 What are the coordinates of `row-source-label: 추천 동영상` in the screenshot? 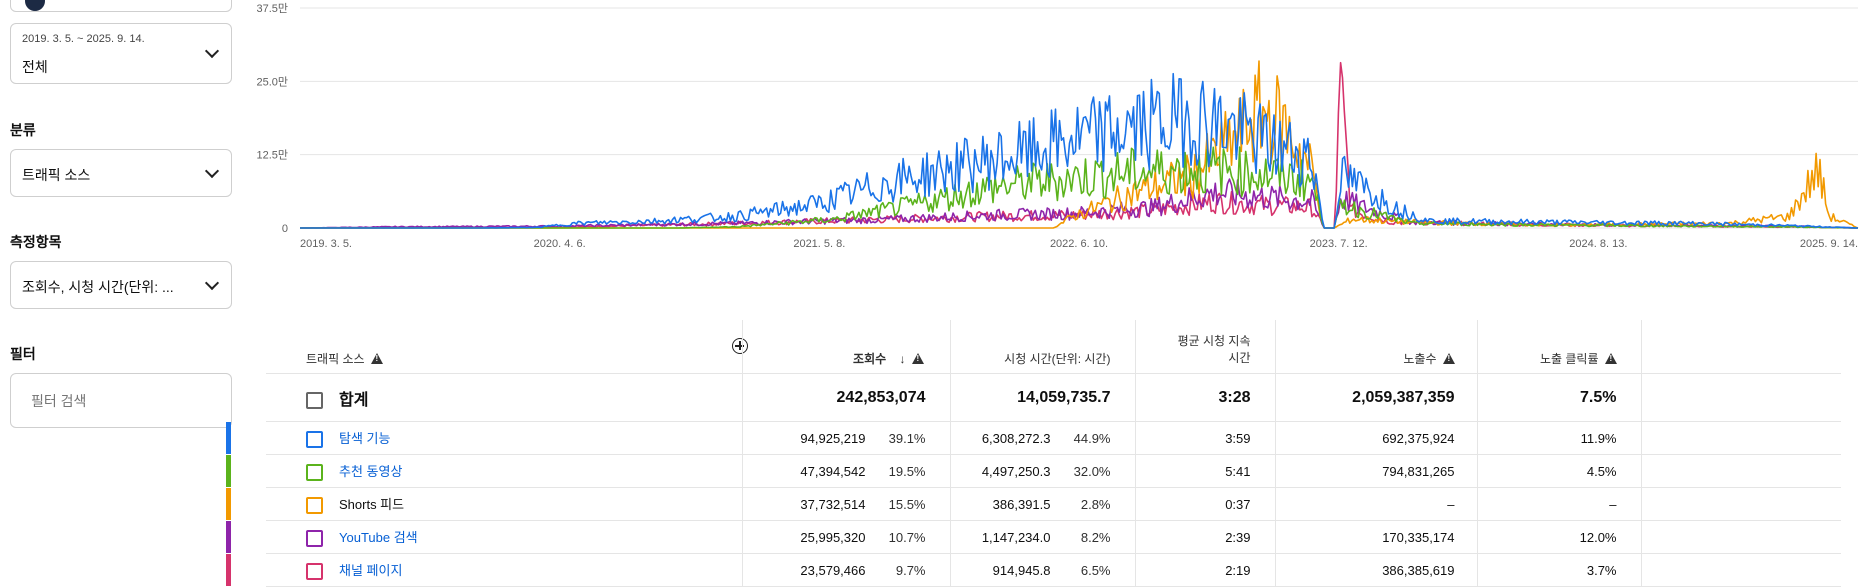 It's located at (371, 471).